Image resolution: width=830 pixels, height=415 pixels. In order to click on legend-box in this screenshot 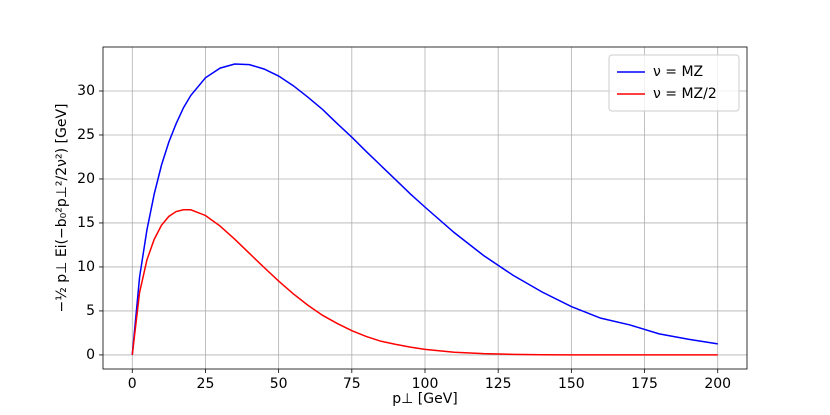, I will do `click(674, 83)`.